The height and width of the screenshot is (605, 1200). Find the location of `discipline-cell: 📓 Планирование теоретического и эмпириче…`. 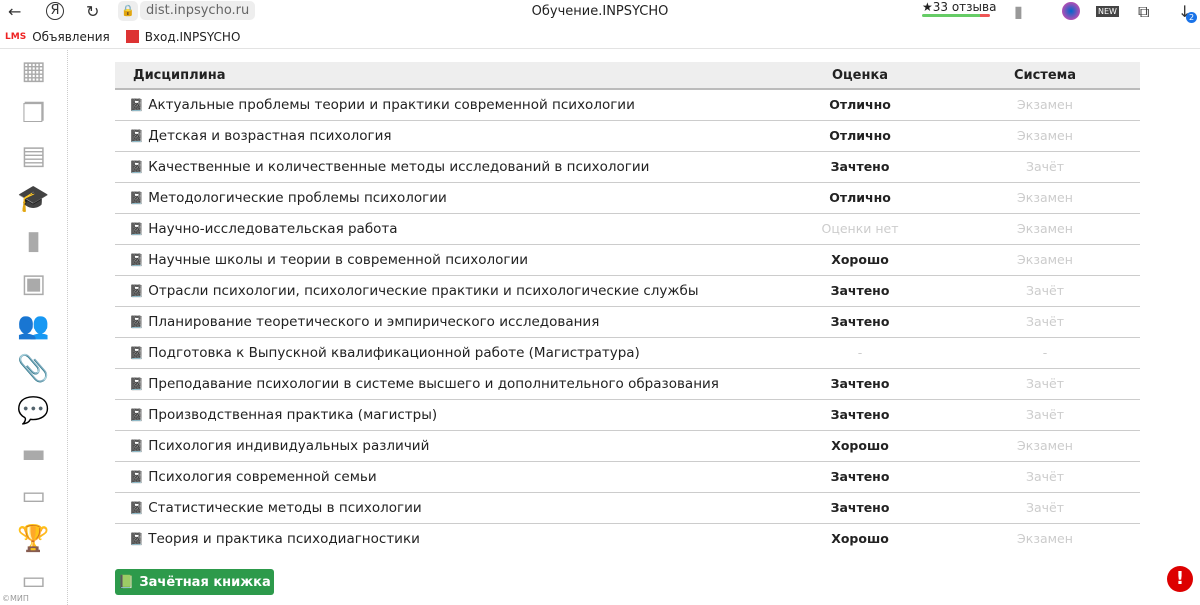

discipline-cell: 📓 Планирование теоретического и эмпириче… is located at coordinates (442, 322).